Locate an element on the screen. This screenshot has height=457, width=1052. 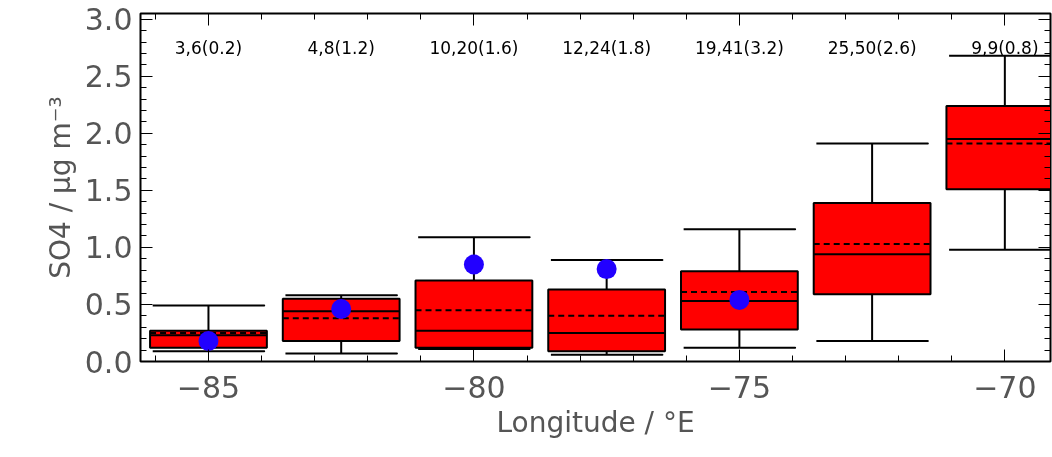
annotation: 10,20(1.6) is located at coordinates (474, 48).